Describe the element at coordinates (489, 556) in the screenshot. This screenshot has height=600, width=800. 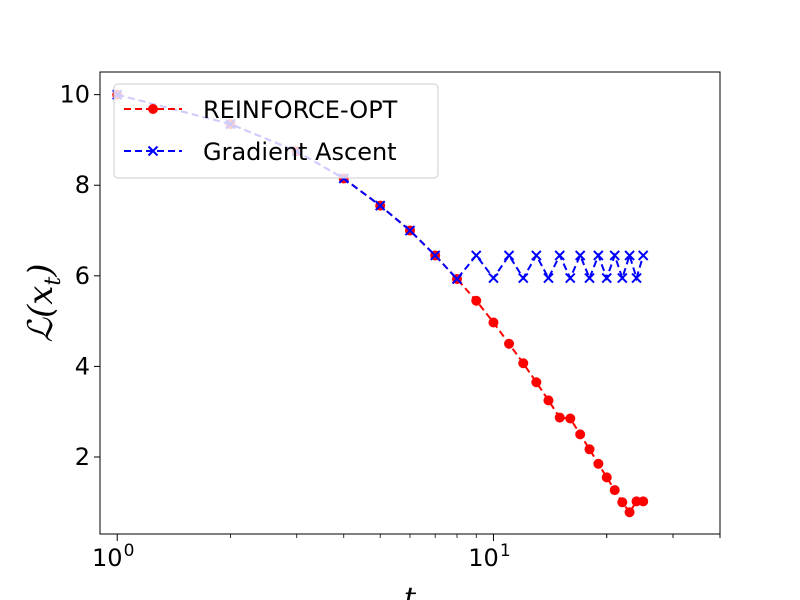
I see `x-tick-label: 10¹` at that location.